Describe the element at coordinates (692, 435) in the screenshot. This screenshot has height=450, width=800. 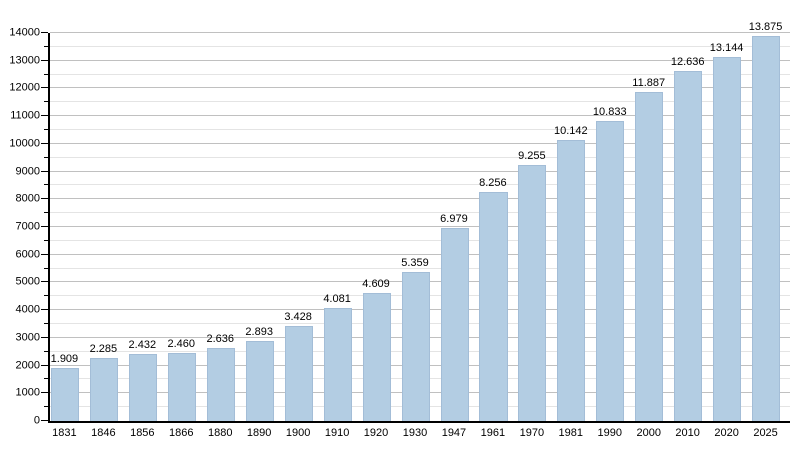
I see `x-slot-2010: 2010` at that location.